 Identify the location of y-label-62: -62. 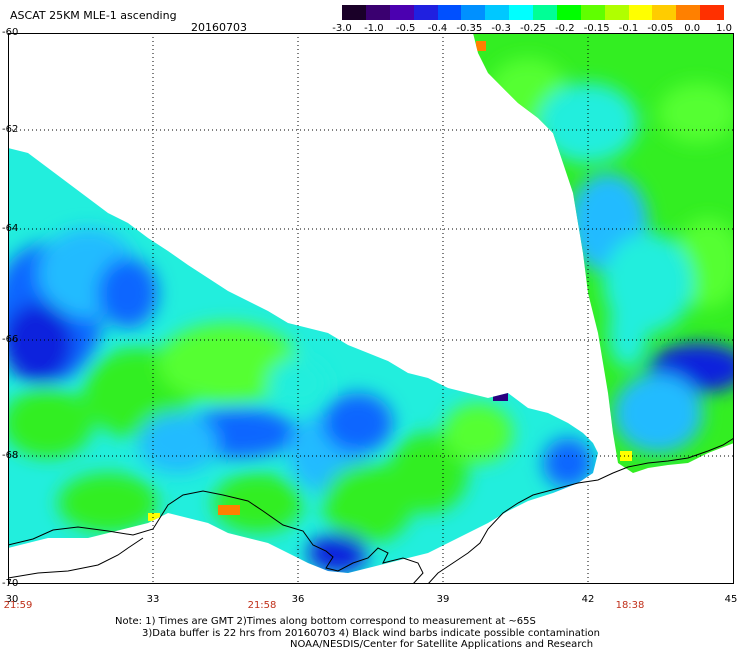
(10, 129).